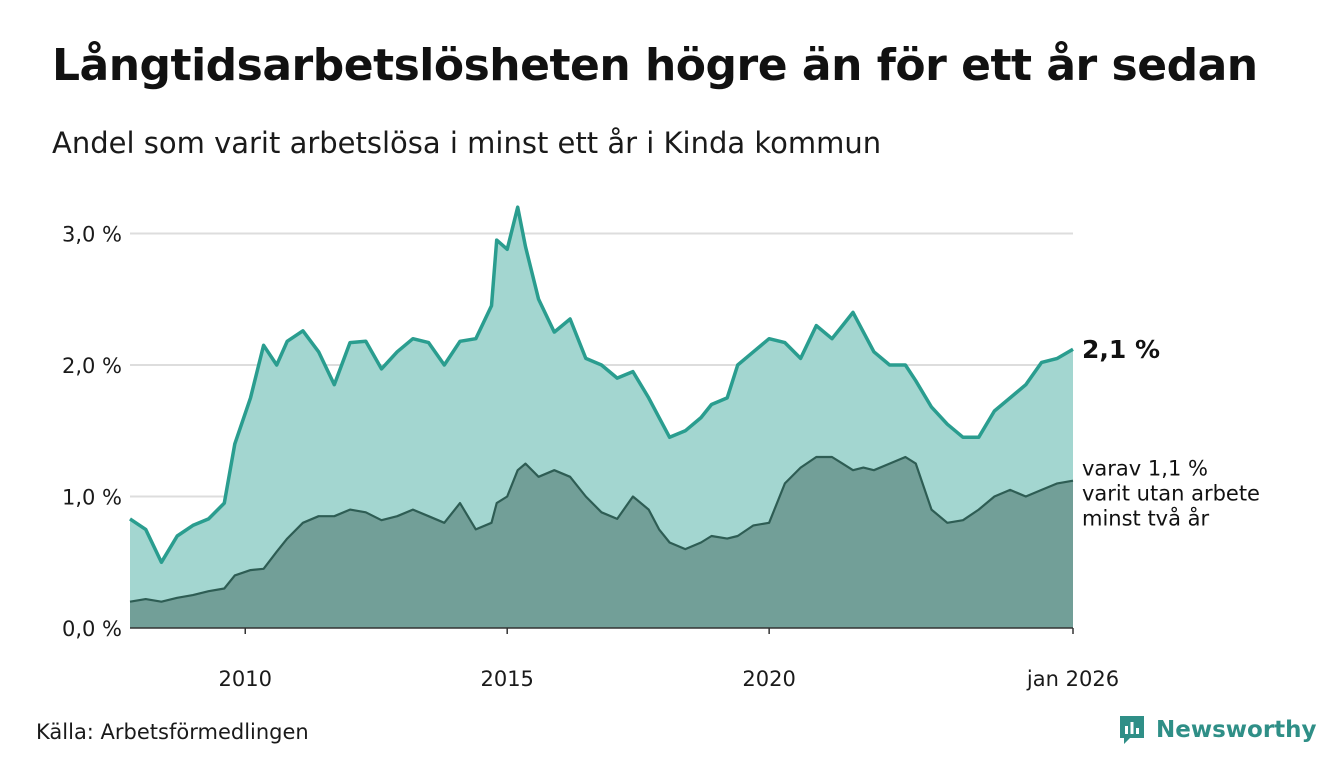  What do you see at coordinates (1145, 469) in the screenshot?
I see `annotation-line: varav 1,1 %` at bounding box center [1145, 469].